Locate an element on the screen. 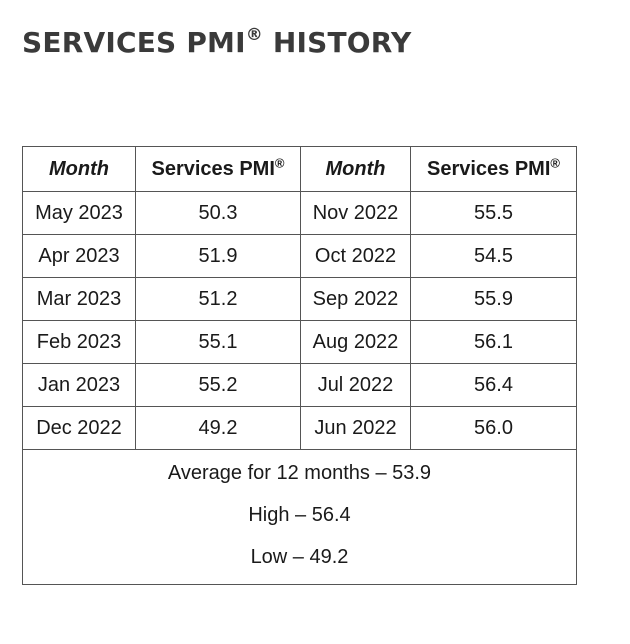 This screenshot has width=630, height=644. table-header-row: Month Services PMI® Month Services PMI® is located at coordinates (299, 169).